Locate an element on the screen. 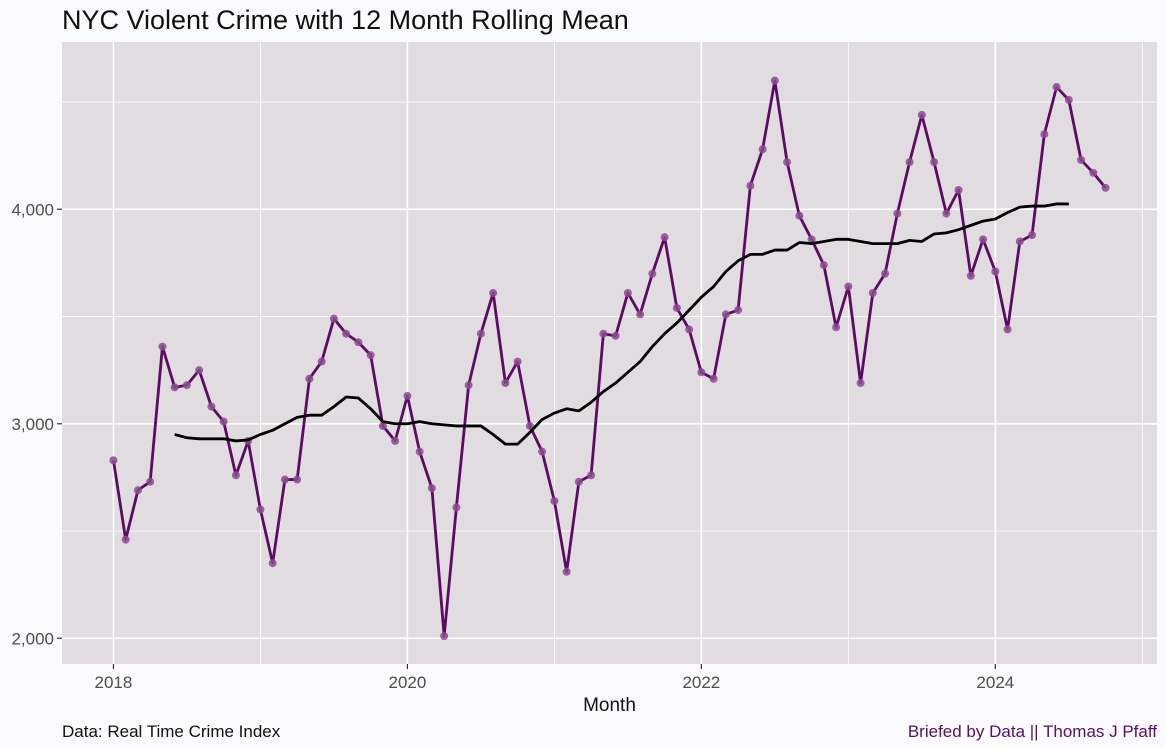 This screenshot has width=1165, height=748. caption-credit: Briefed by Data || Thomas J Pfaff is located at coordinates (1032, 731).